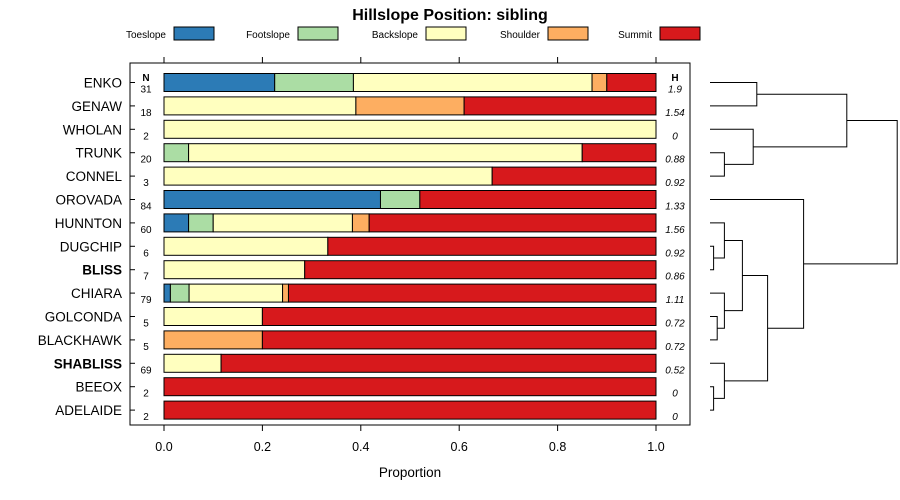 This screenshot has height=500, width=900. Describe the element at coordinates (91, 246) in the screenshot. I see `row-label-dugchip: DUGCHIP` at that location.